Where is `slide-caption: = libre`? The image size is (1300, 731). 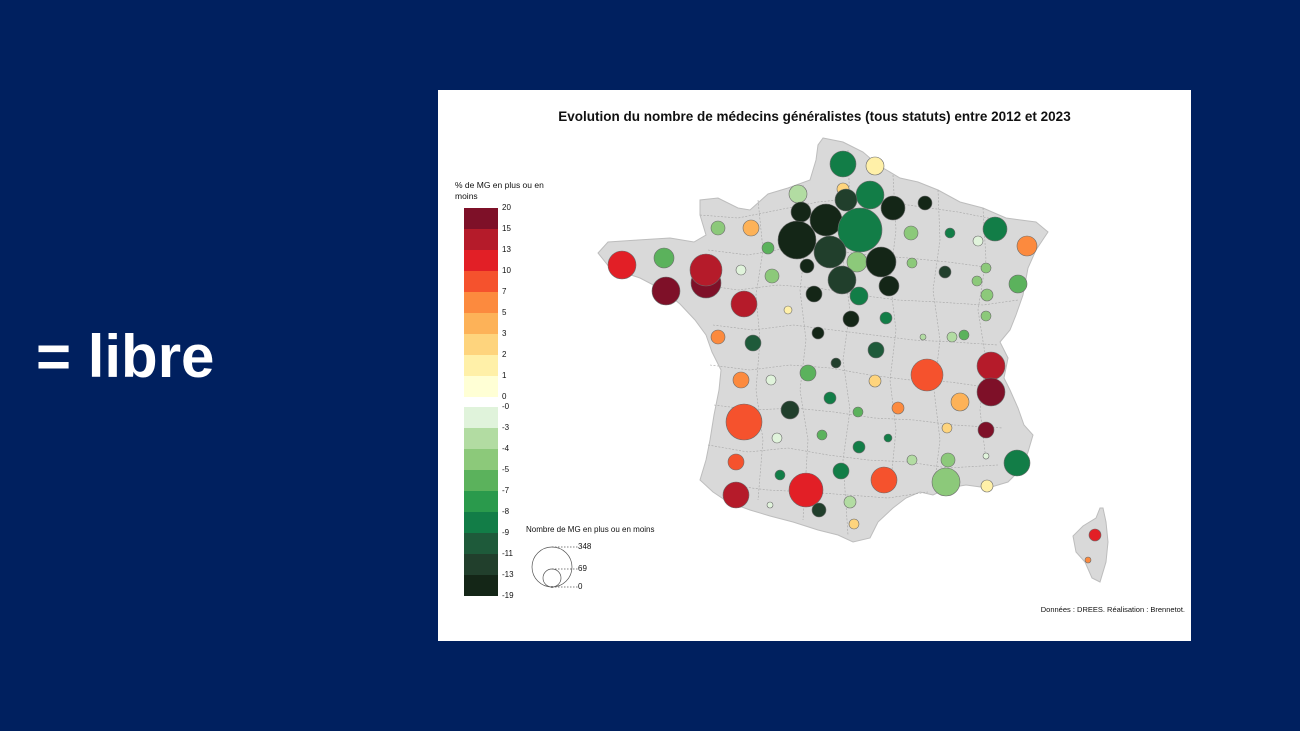
slide-caption: = libre is located at coordinates (125, 356).